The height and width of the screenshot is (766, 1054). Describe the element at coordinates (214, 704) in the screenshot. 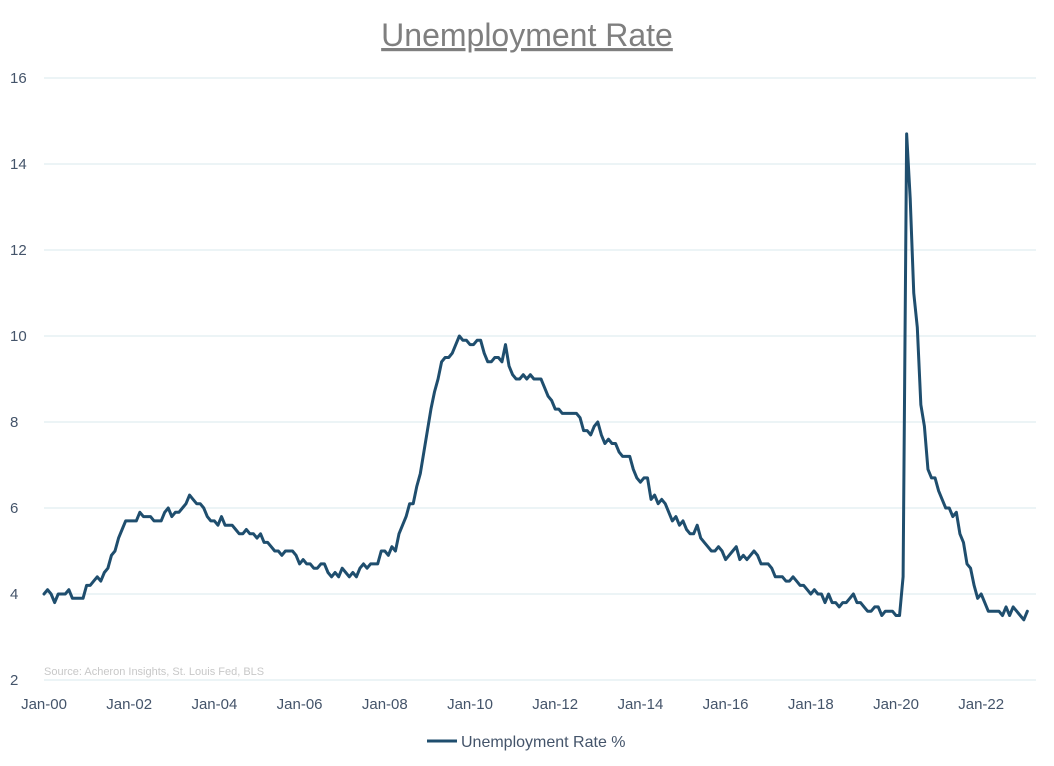

I see `x-tick-label: Jan-04` at that location.